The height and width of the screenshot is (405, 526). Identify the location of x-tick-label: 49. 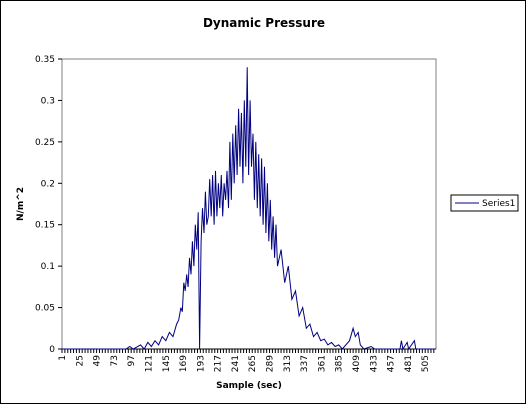
(98, 361).